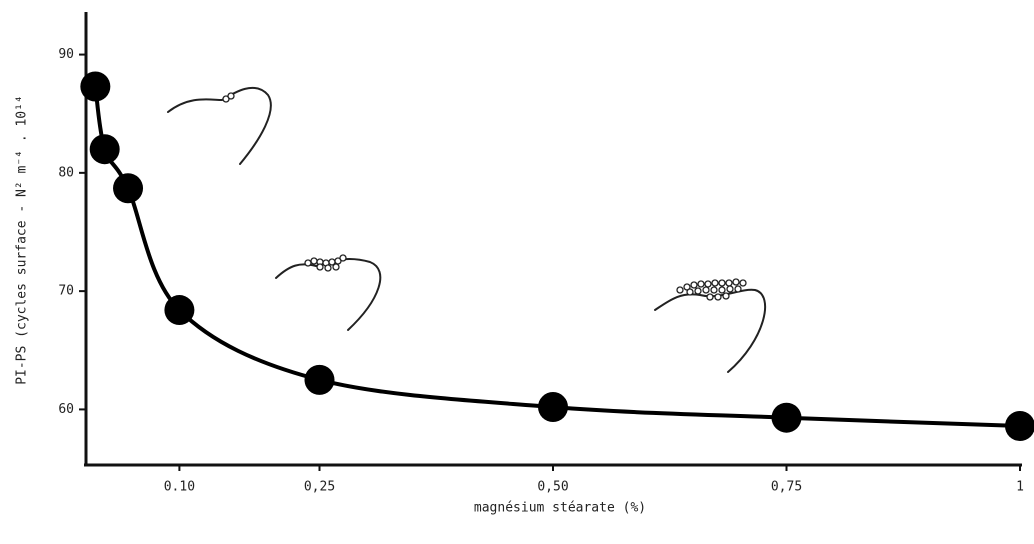 The height and width of the screenshot is (544, 1034). I want to click on y-tick-label: 60, so click(66, 409).